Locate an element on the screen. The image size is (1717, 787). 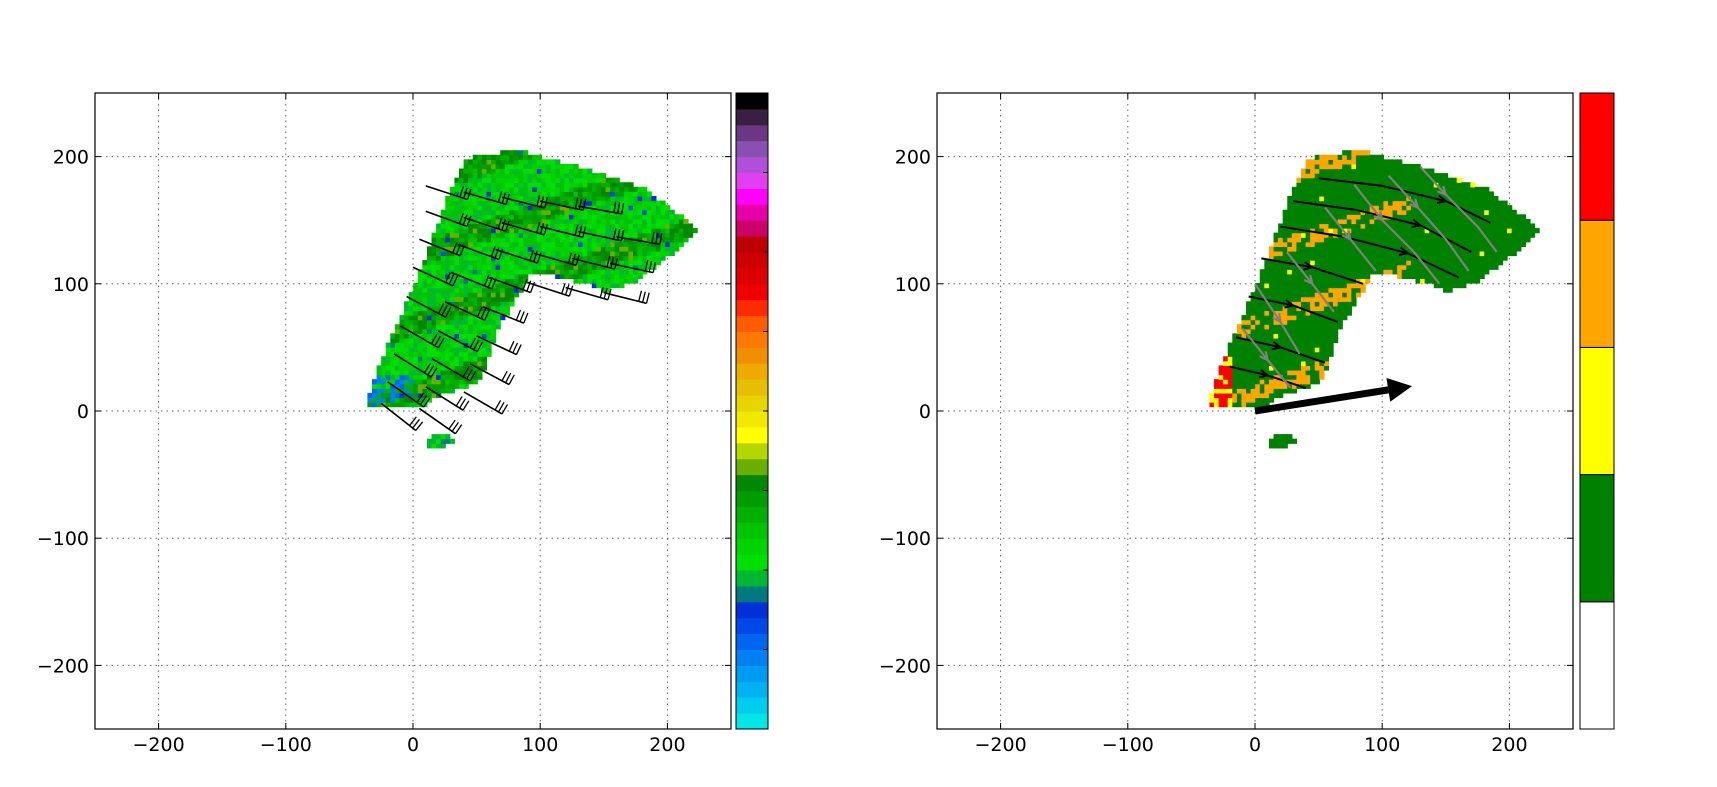
streamline-5km-arrowhead is located at coordinates (1442, 191).